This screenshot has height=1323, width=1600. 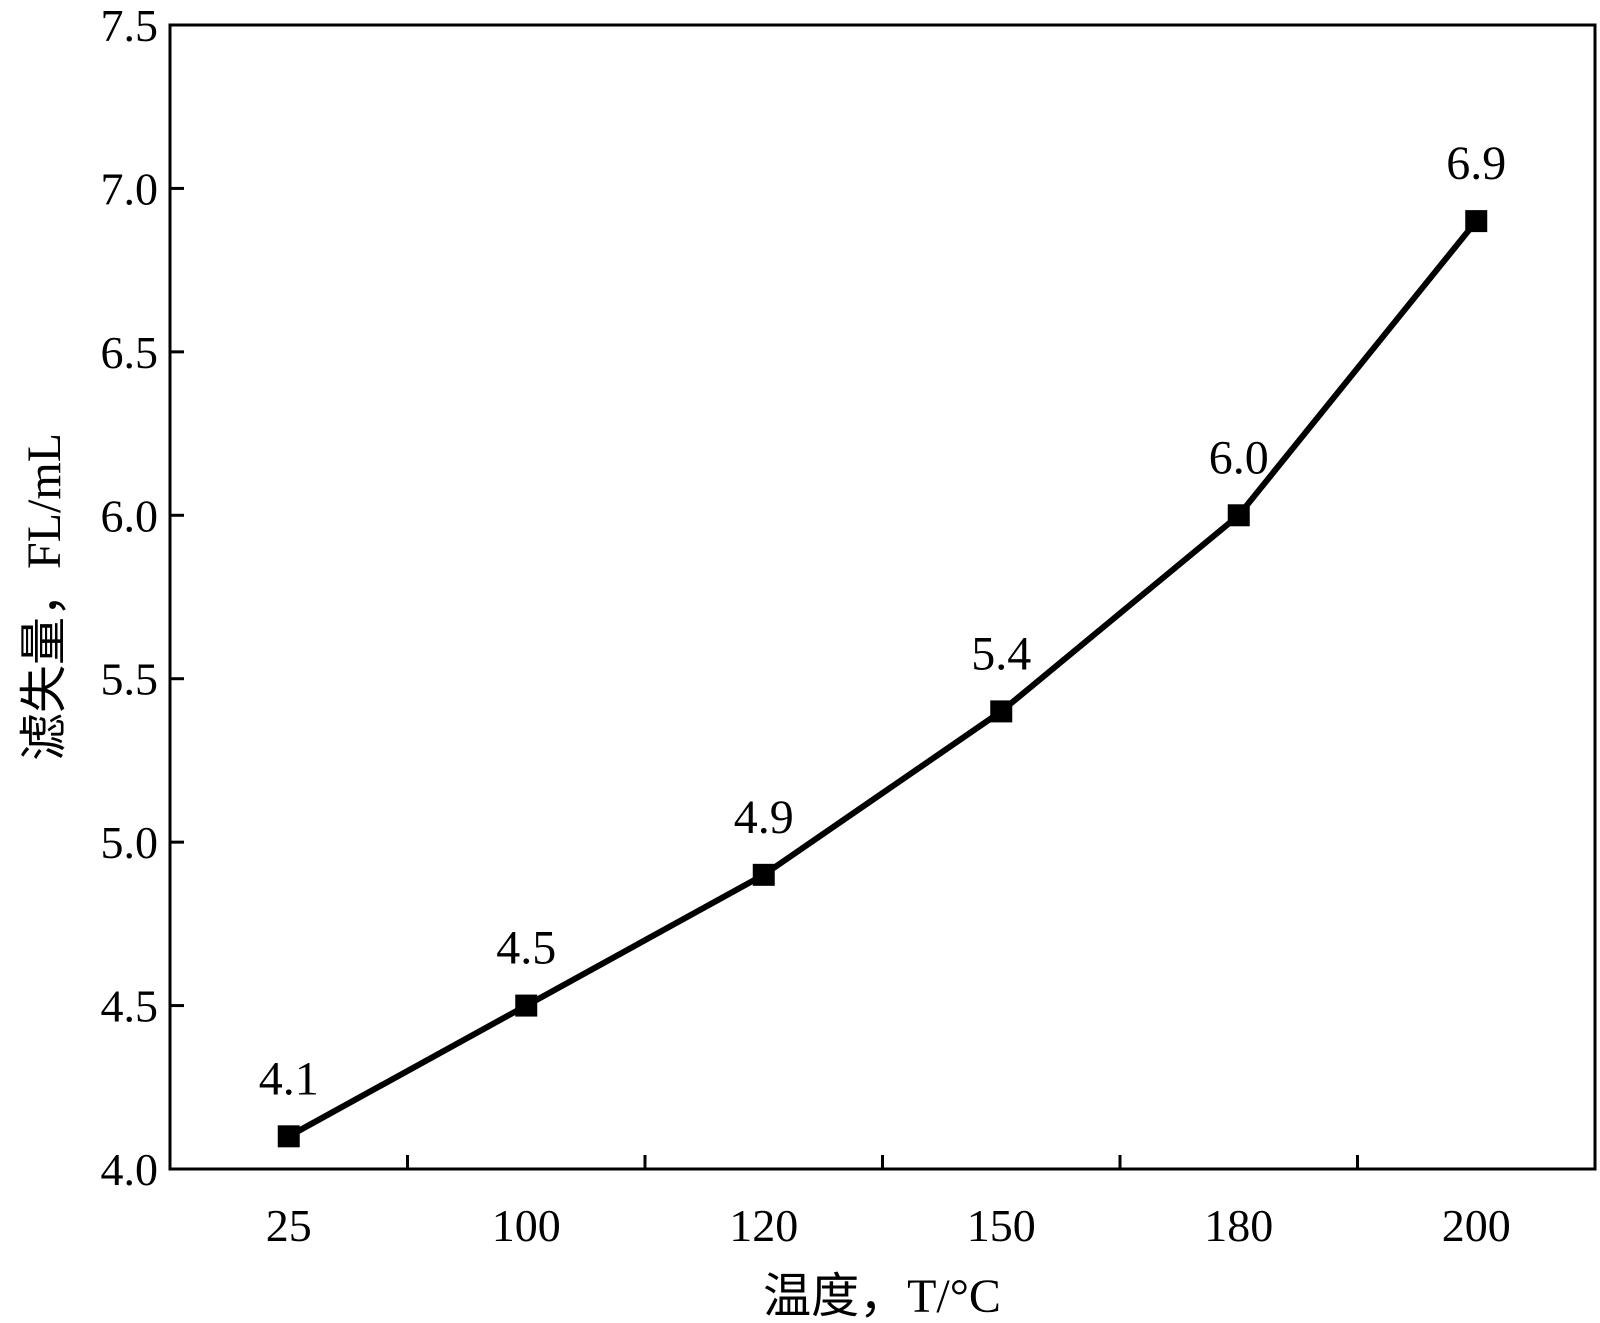 I want to click on y-tick-label: 6.5, so click(x=130, y=352).